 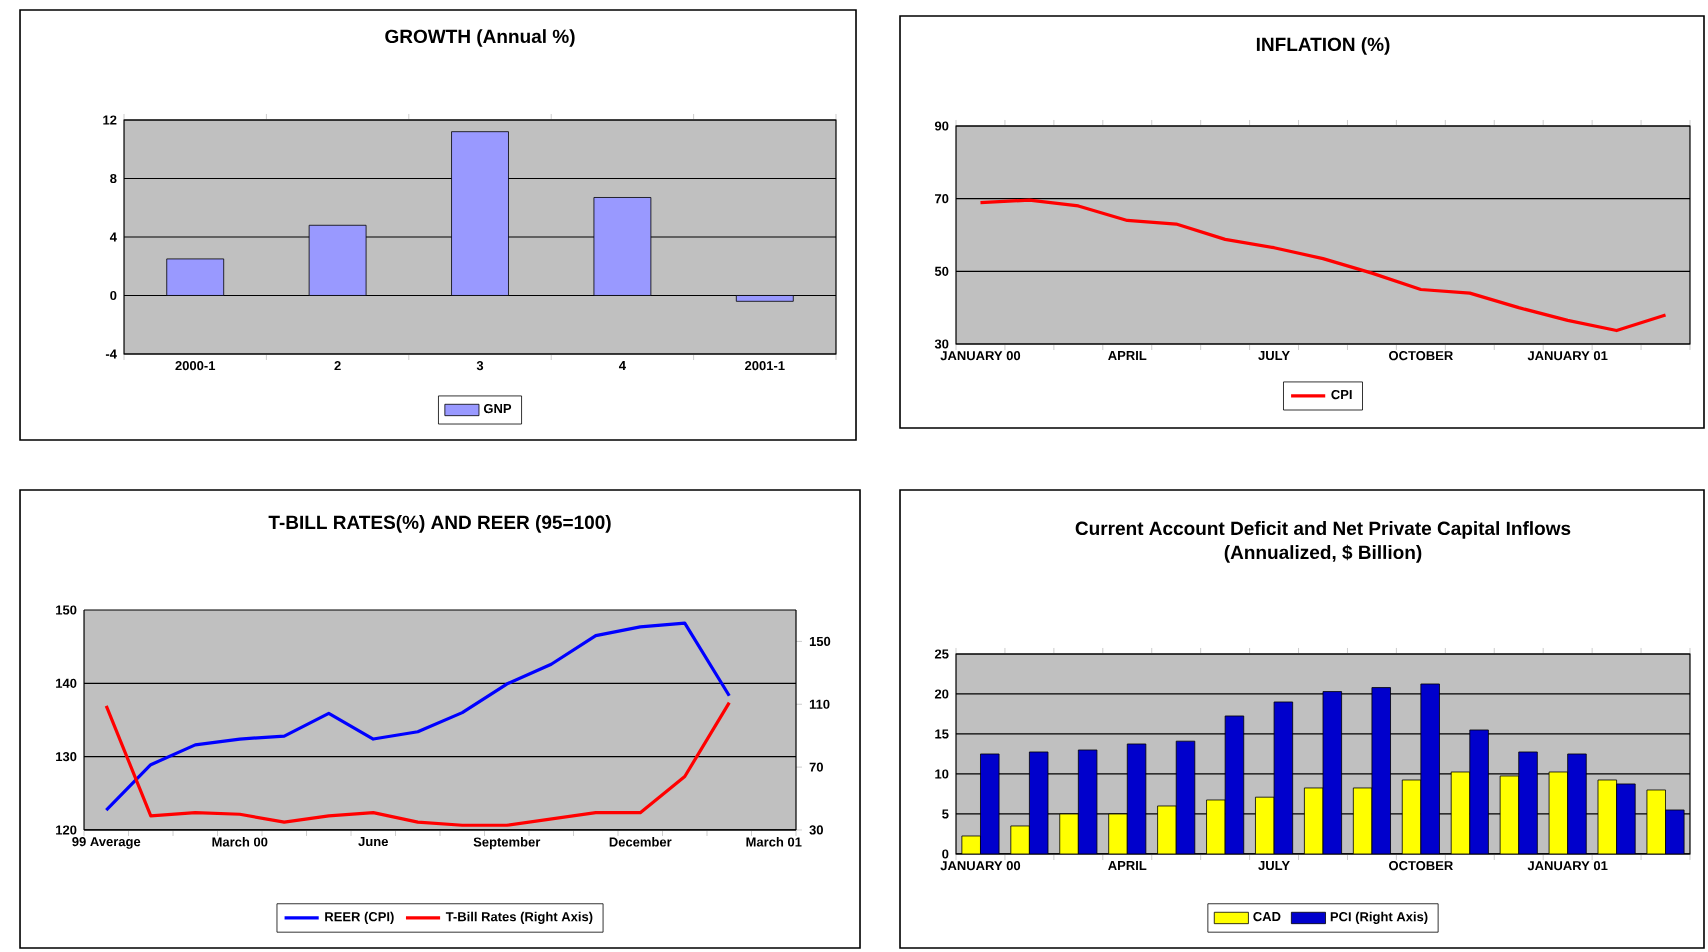 I want to click on chart-subtitle: (Annualized, $ Billion), so click(x=1323, y=553).